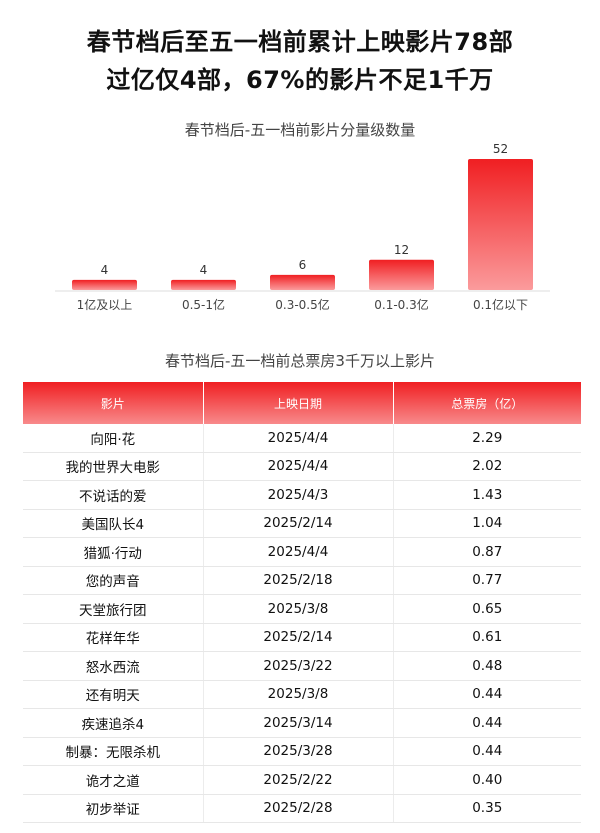 The image size is (600, 833). Describe the element at coordinates (113, 438) in the screenshot. I see `film-title-cell: 向阳·花` at that location.